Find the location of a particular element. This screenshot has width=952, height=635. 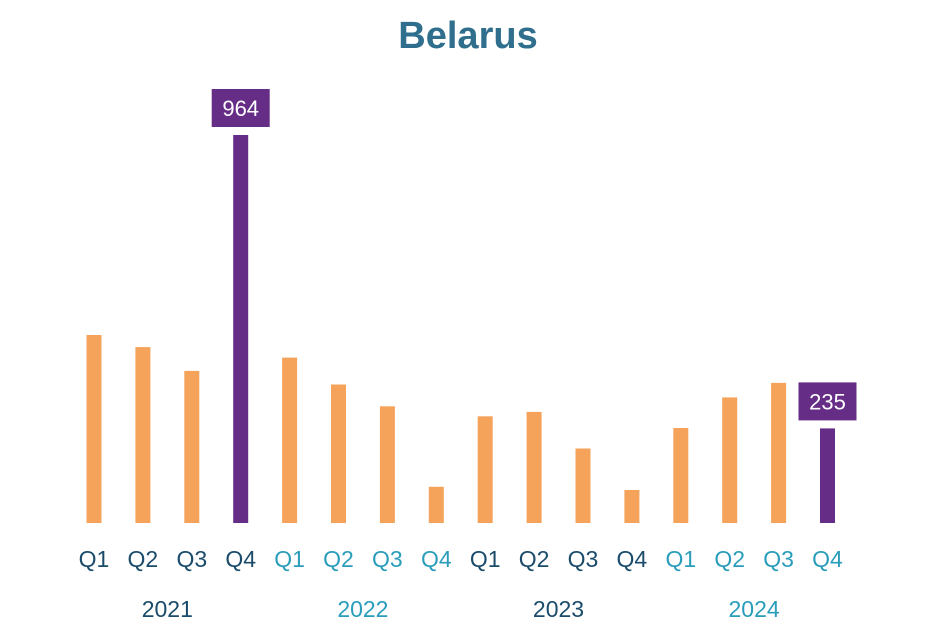

bar-q3-2021 is located at coordinates (192, 446).